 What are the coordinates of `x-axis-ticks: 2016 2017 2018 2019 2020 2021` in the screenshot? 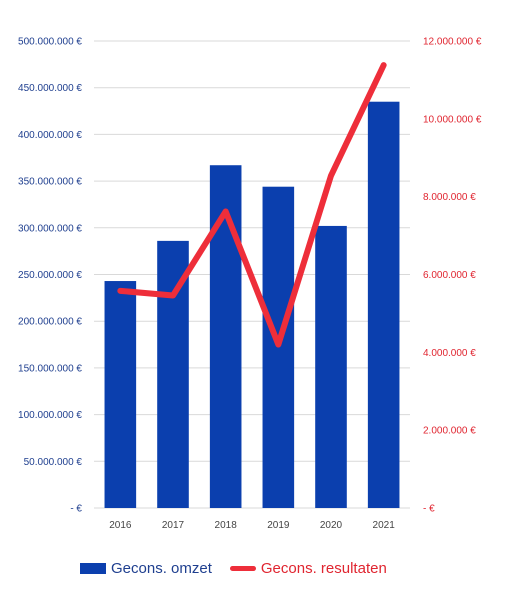 It's located at (252, 525).